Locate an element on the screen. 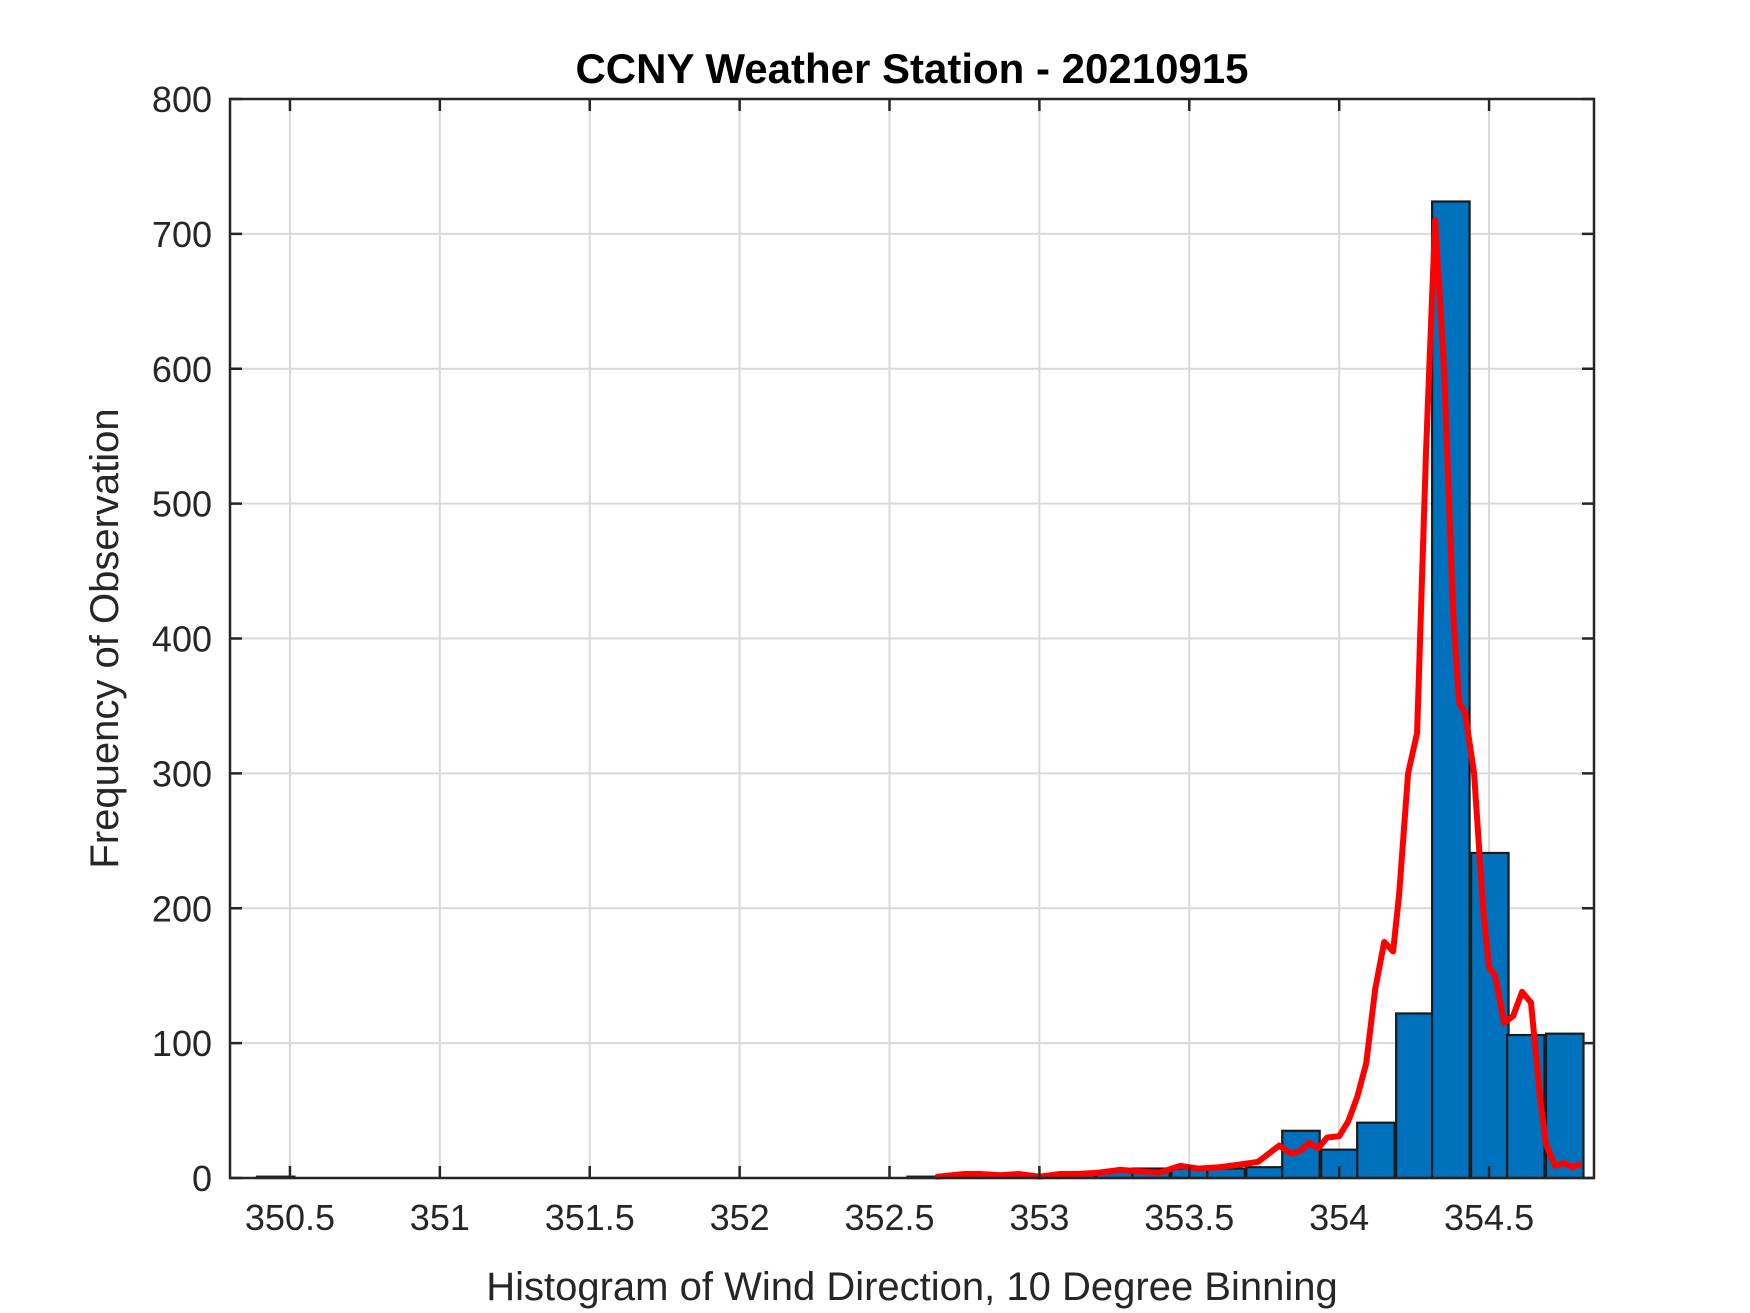 This screenshot has height=1313, width=1750. y-tick-label: 600 is located at coordinates (182, 369).